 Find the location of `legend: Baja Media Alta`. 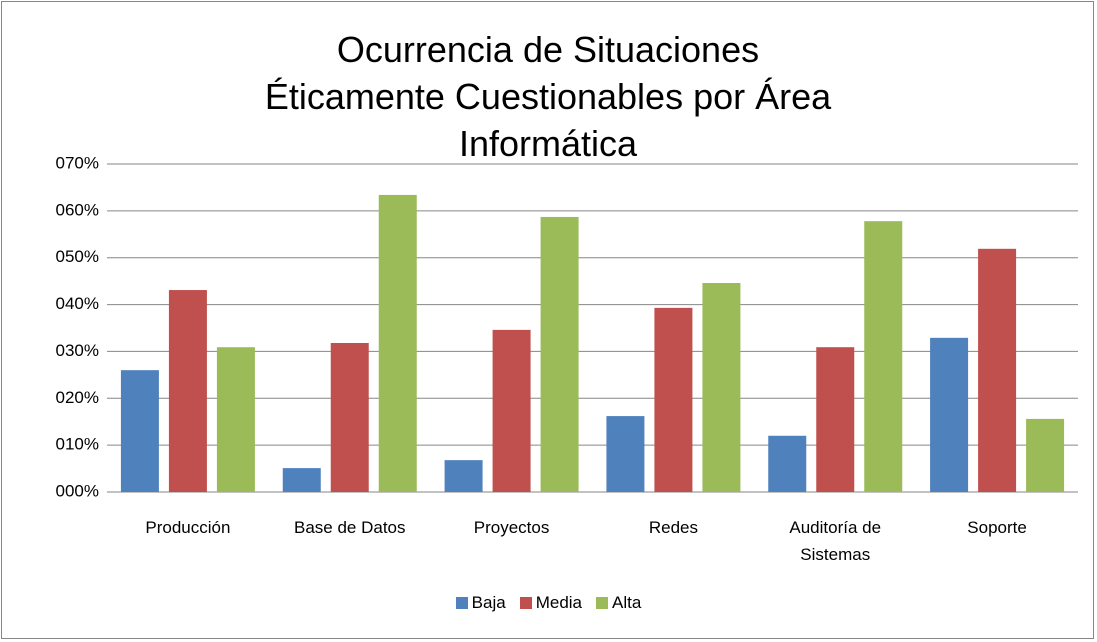

legend: Baja Media Alta is located at coordinates (548, 603).